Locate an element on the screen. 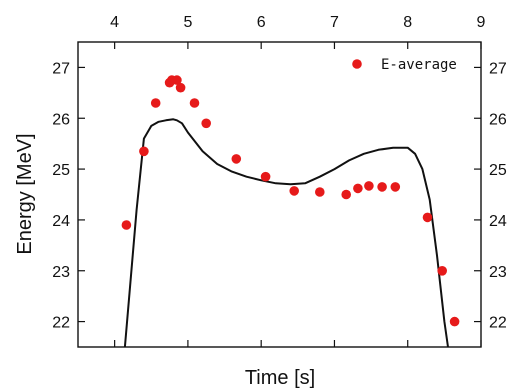  y-tick-label-right: 27 is located at coordinates (498, 68).